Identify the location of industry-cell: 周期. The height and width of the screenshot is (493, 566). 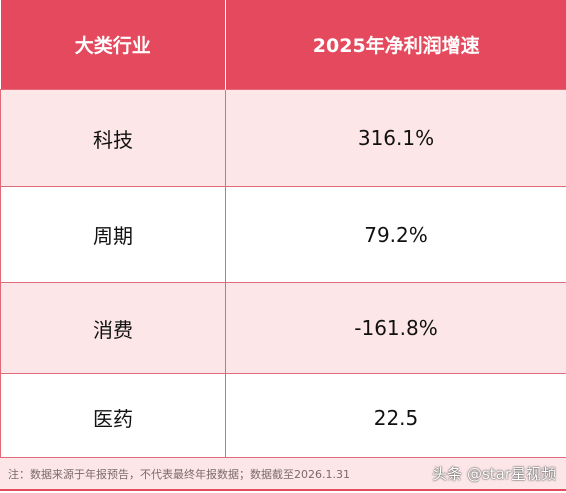
(113, 234).